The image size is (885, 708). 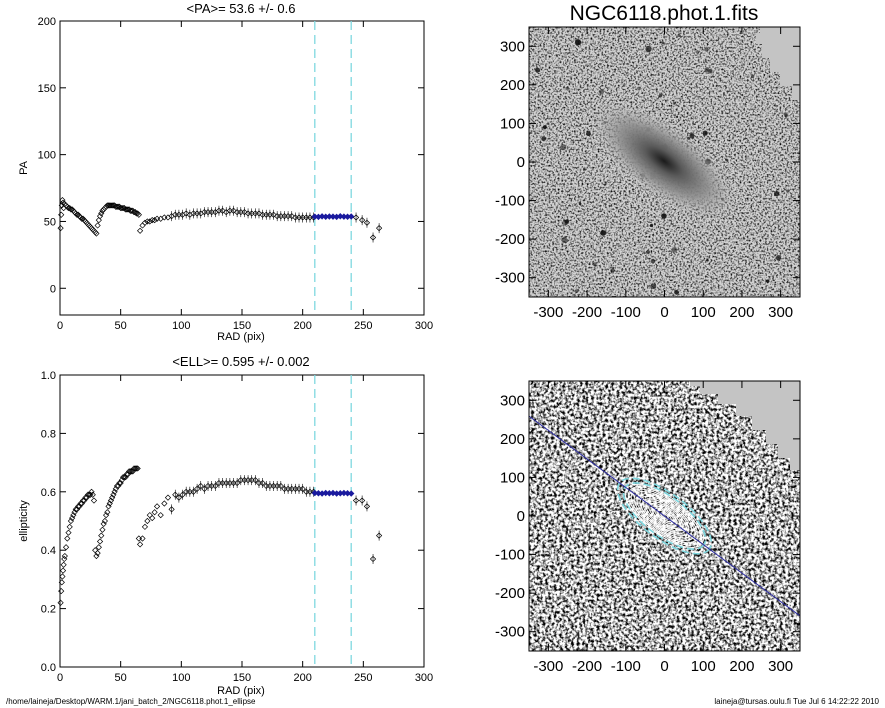 I want to click on y-tick-label: -100, so click(x=510, y=555).